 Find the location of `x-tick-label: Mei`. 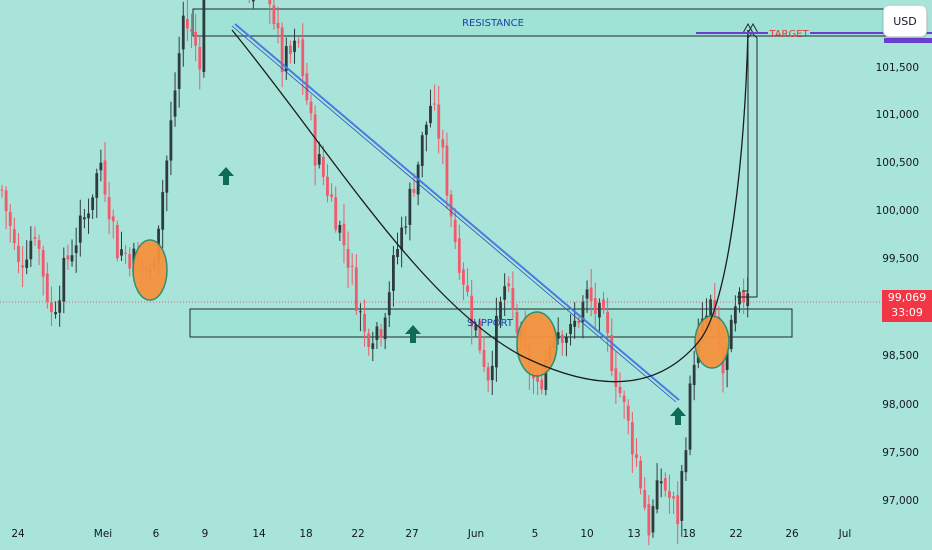

x-tick-label: Mei is located at coordinates (103, 534).